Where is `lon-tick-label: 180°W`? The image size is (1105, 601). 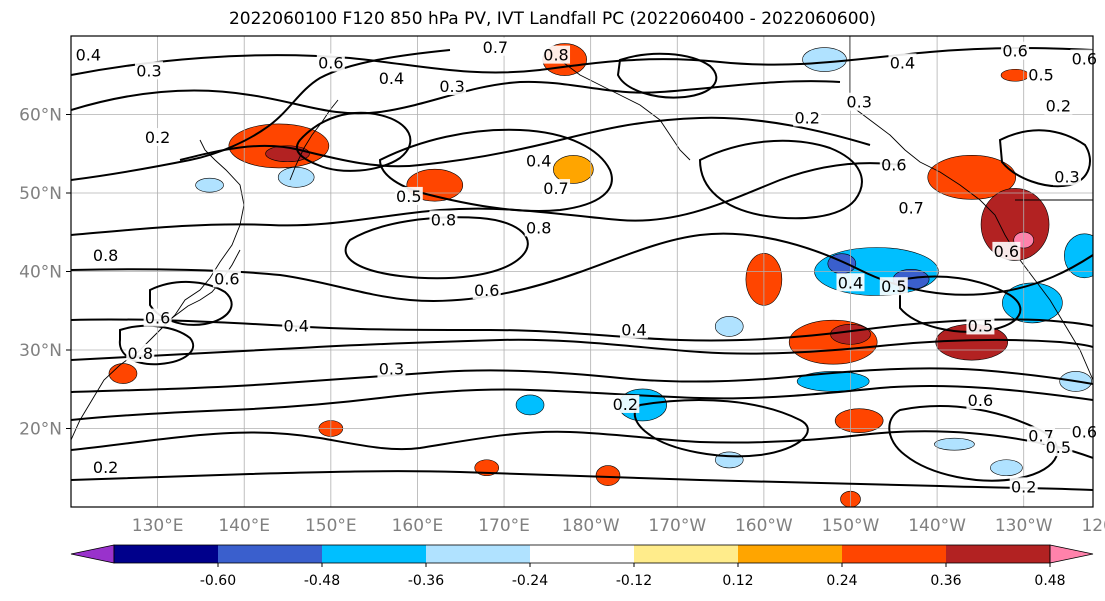 lon-tick-label: 180°W is located at coordinates (591, 526).